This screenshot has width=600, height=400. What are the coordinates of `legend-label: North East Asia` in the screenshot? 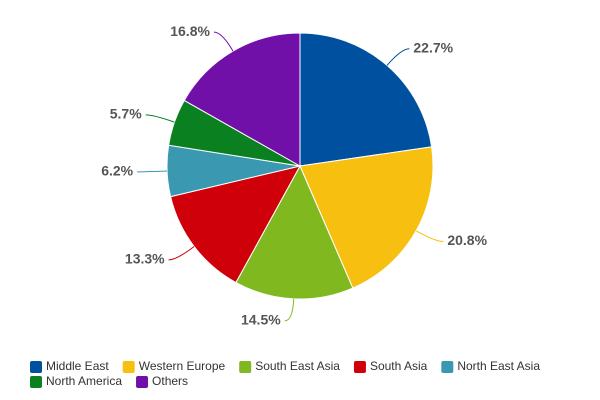 It's located at (498, 366).